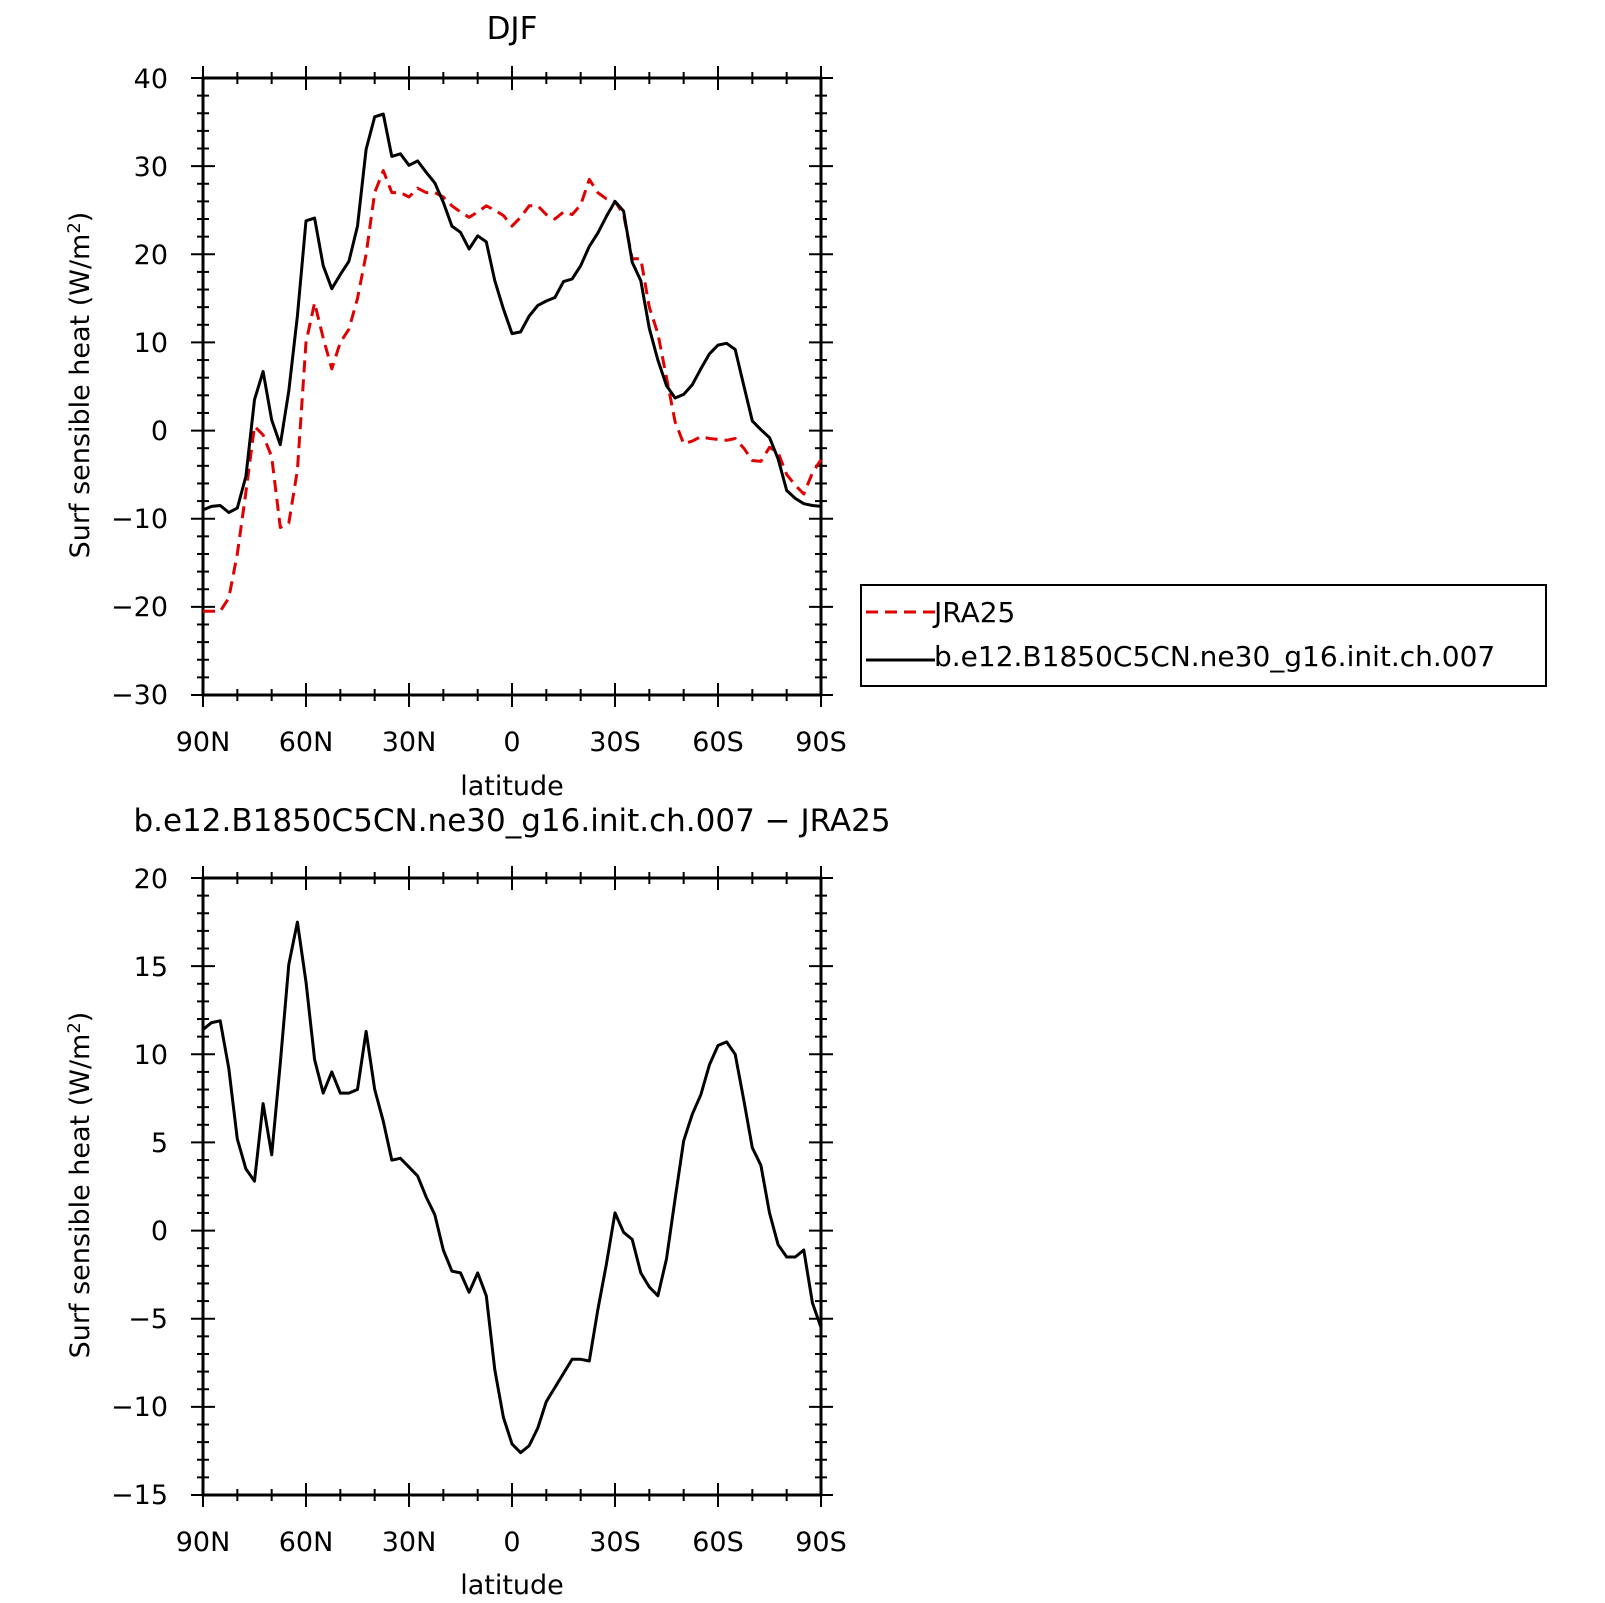 This screenshot has height=1603, width=1605. I want to click on y-axis-label-top: Surf sensible heat (W/m2), so click(80, 385).